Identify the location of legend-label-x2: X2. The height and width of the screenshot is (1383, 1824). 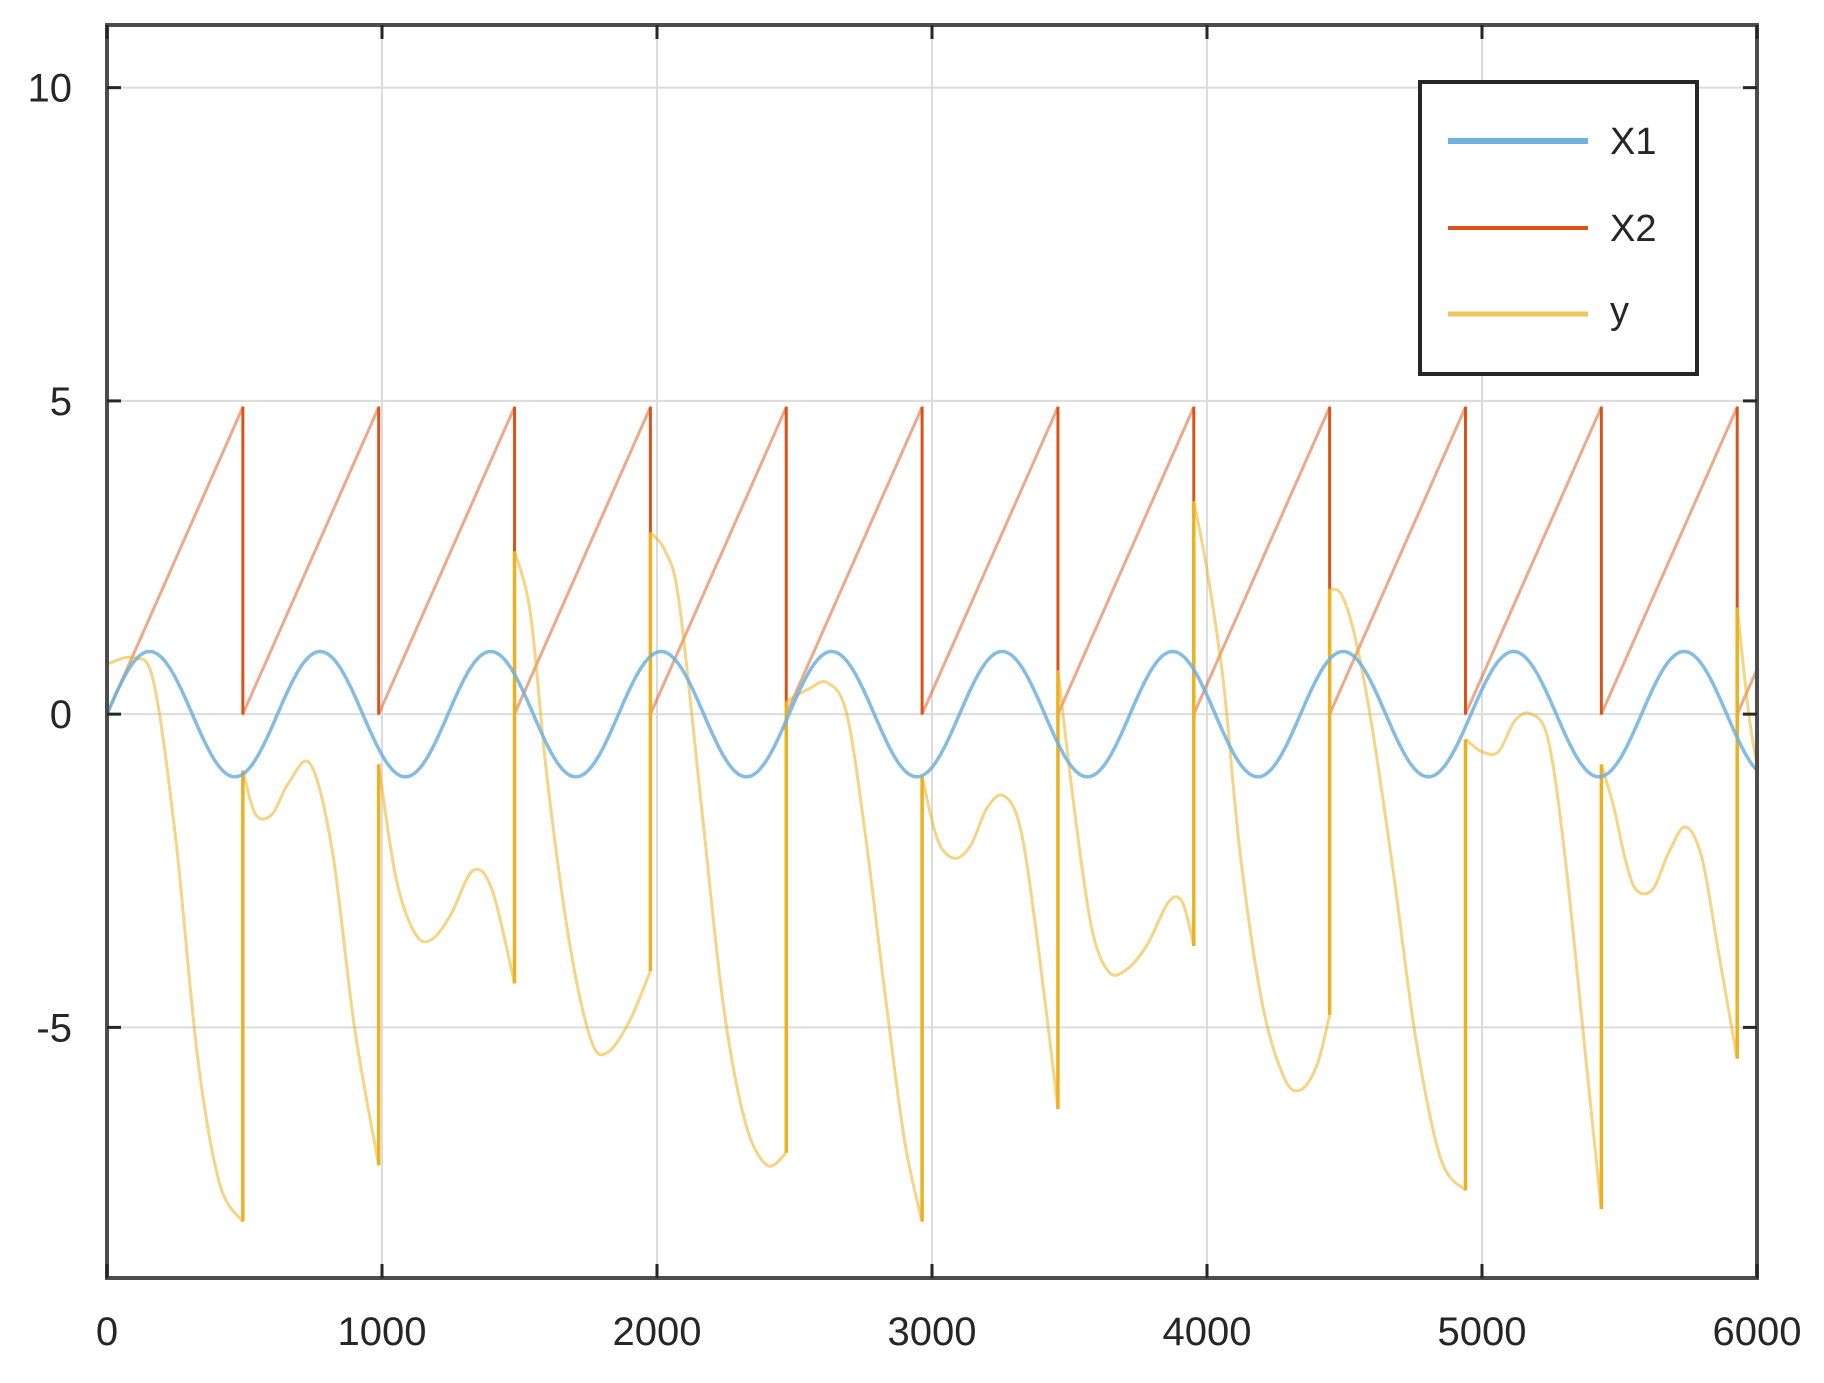
(1633, 229).